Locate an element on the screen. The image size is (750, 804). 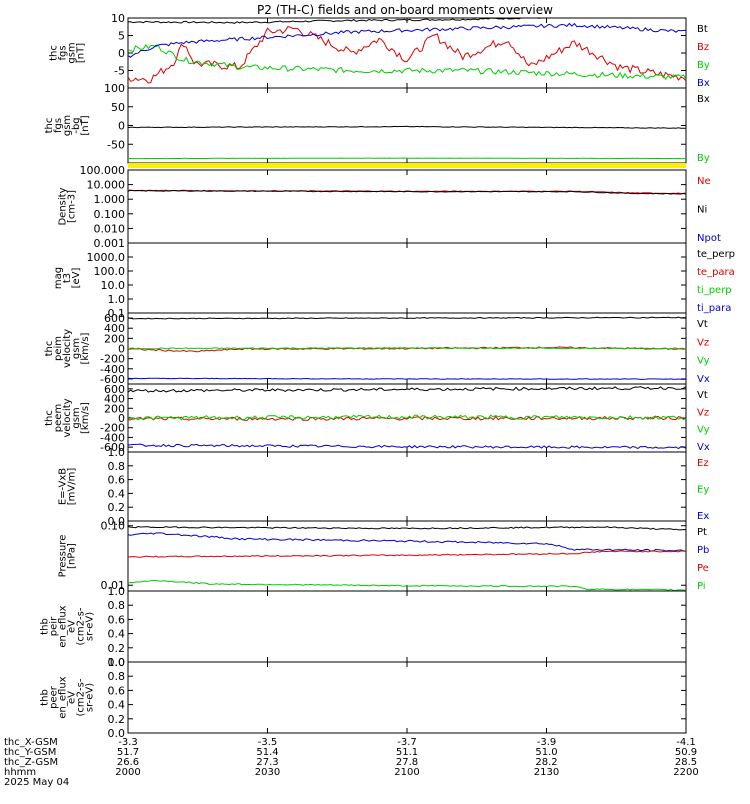
series-line-bz is located at coordinates (407, 55).